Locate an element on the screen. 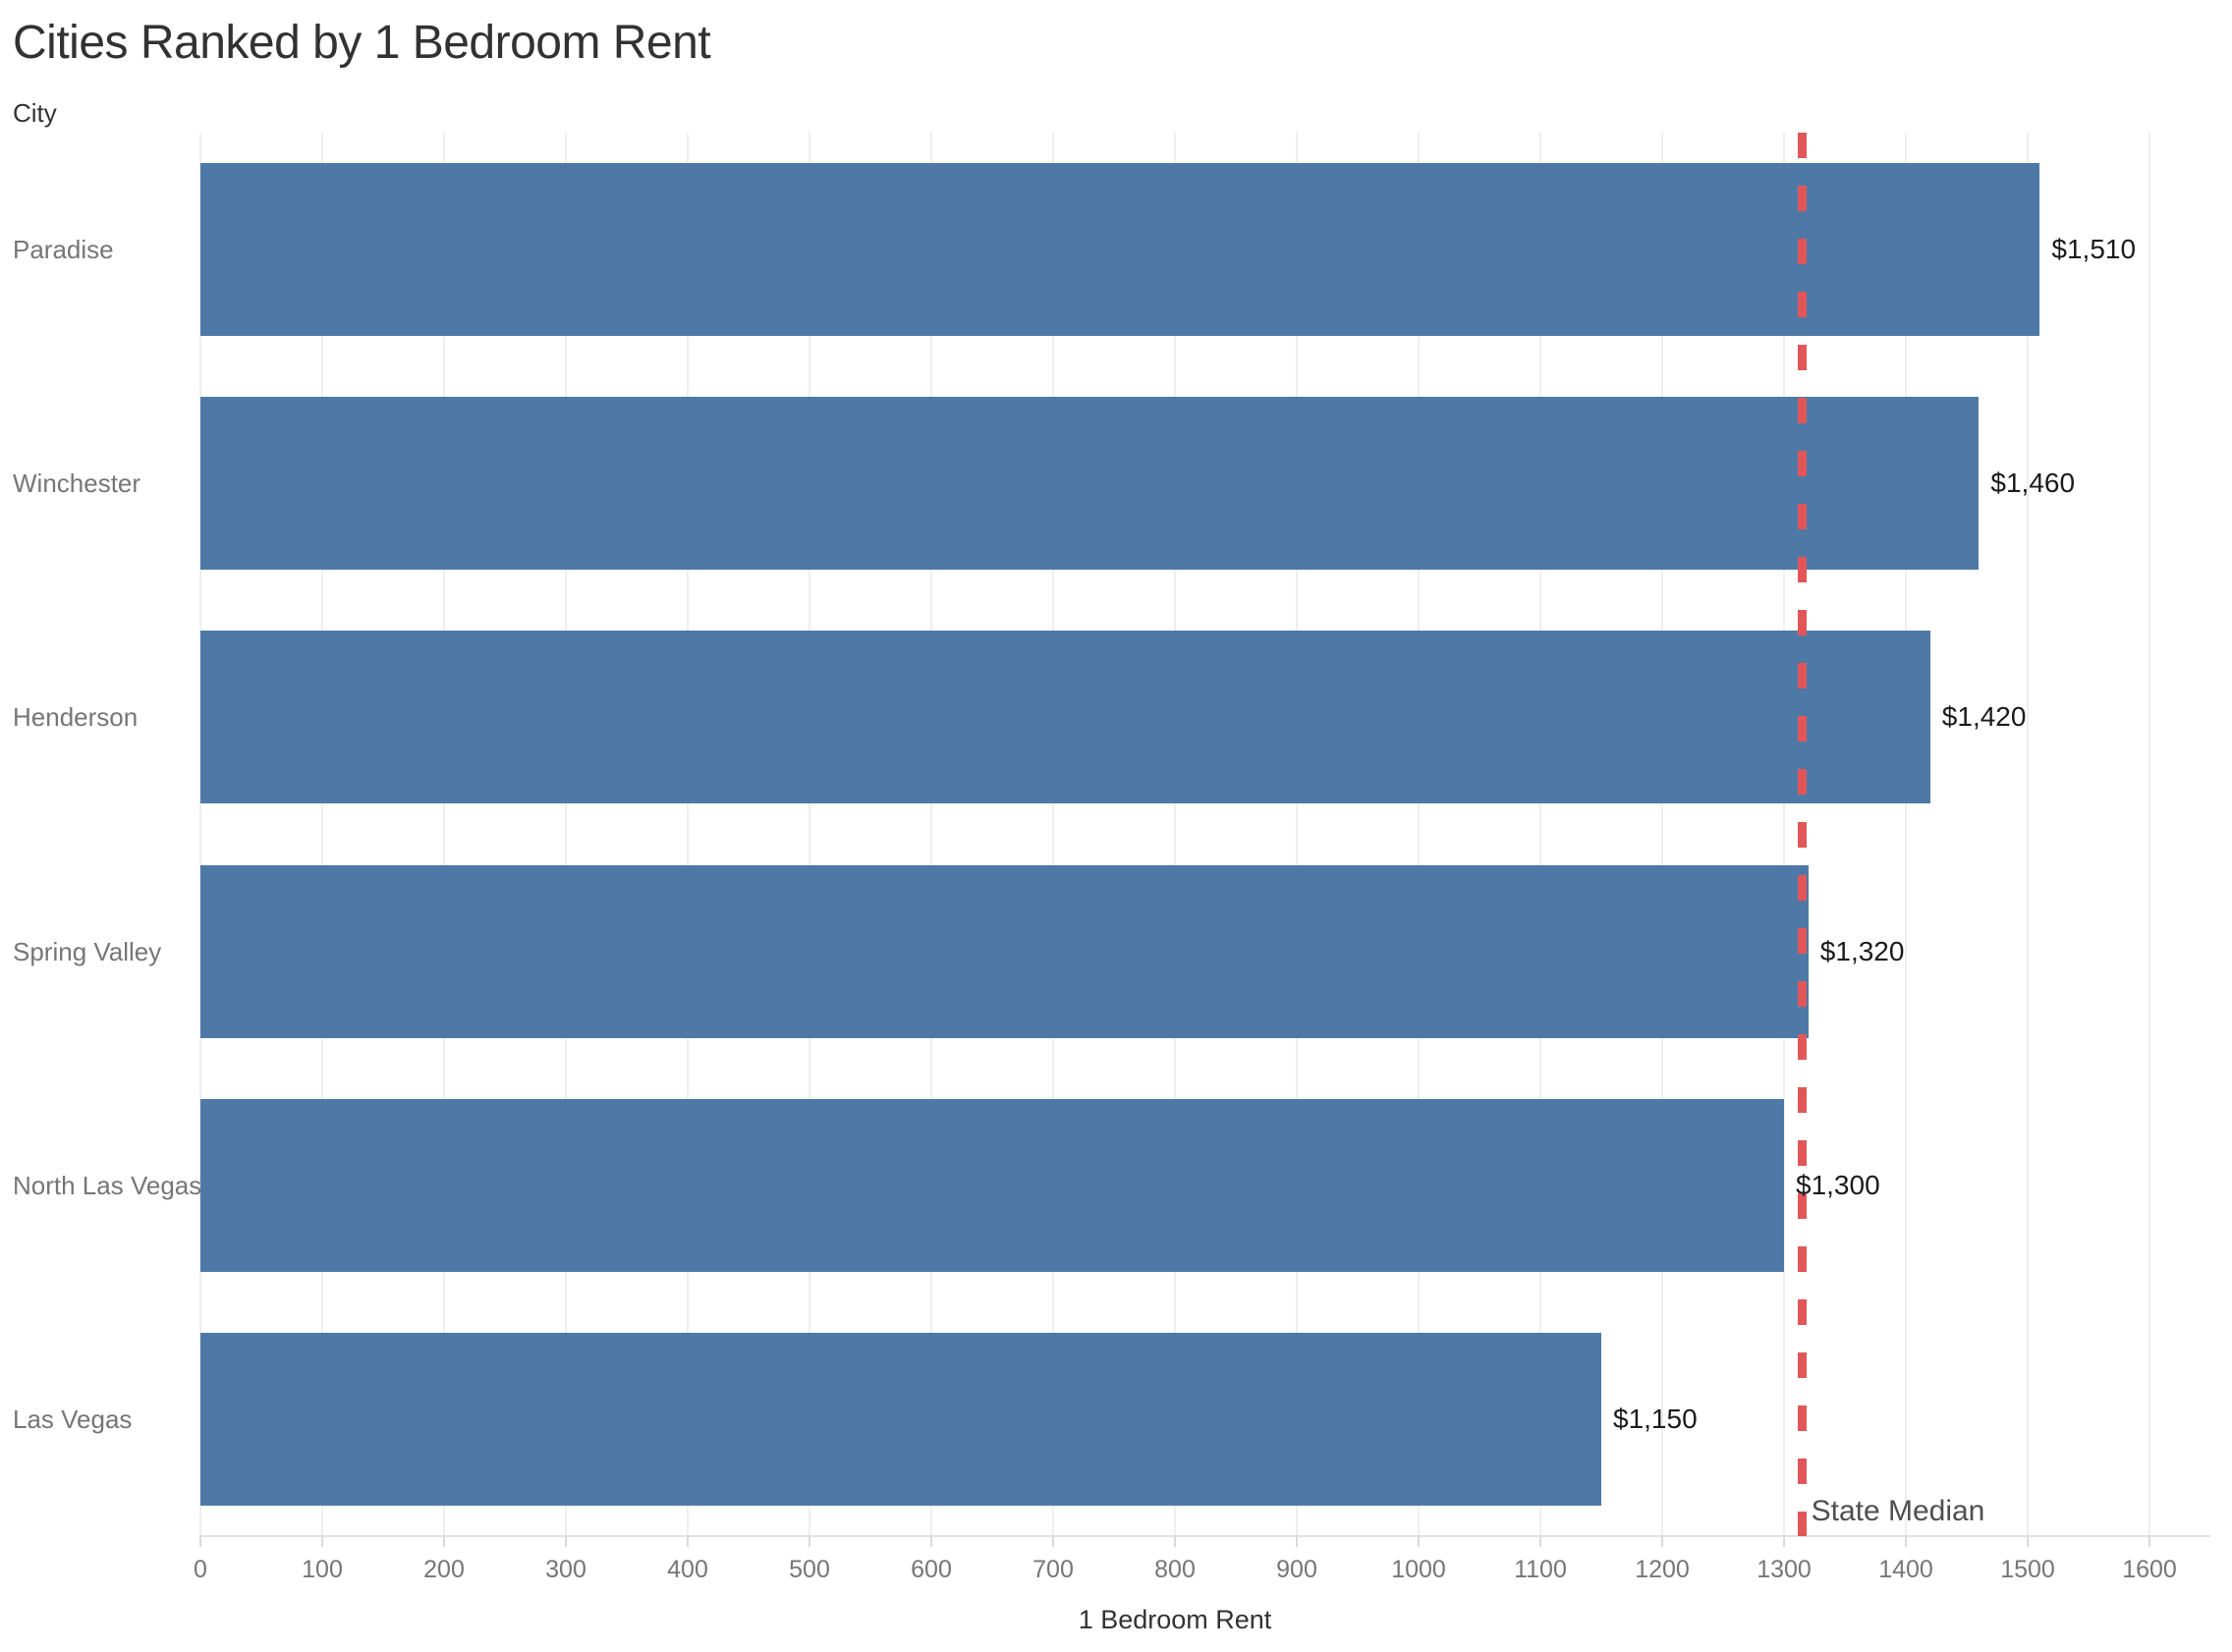 This screenshot has width=2232, height=1652. x-axis-tick-label: 600 is located at coordinates (932, 1570).